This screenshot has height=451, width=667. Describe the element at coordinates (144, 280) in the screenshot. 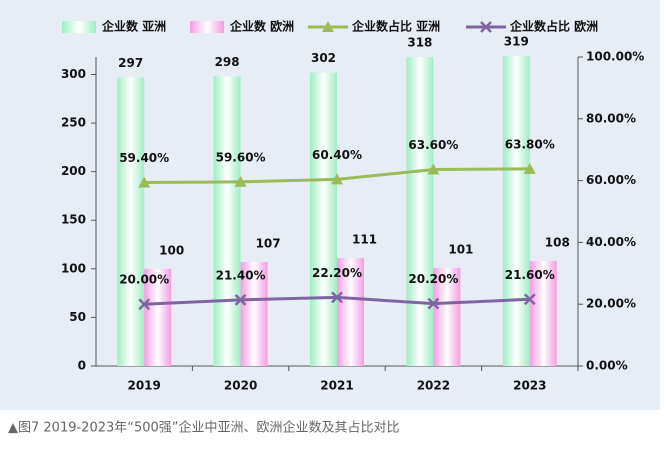

I see `data-label: 20.00%` at that location.